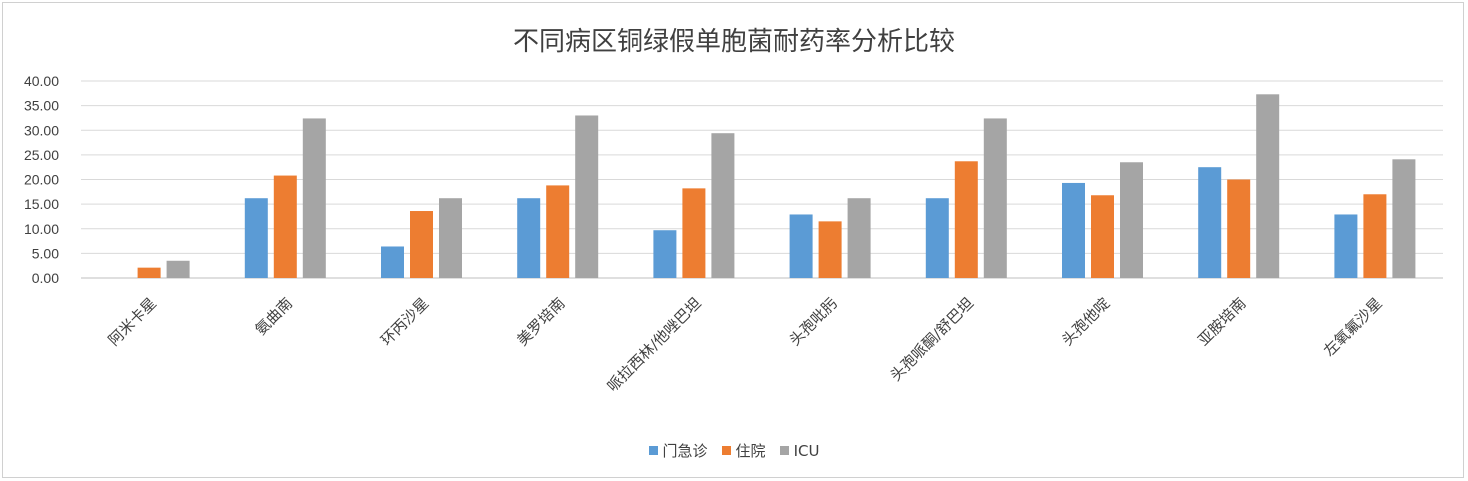 Image resolution: width=1468 pixels, height=481 pixels. Describe the element at coordinates (41, 155) in the screenshot. I see `y-tick-label: 25.00` at that location.